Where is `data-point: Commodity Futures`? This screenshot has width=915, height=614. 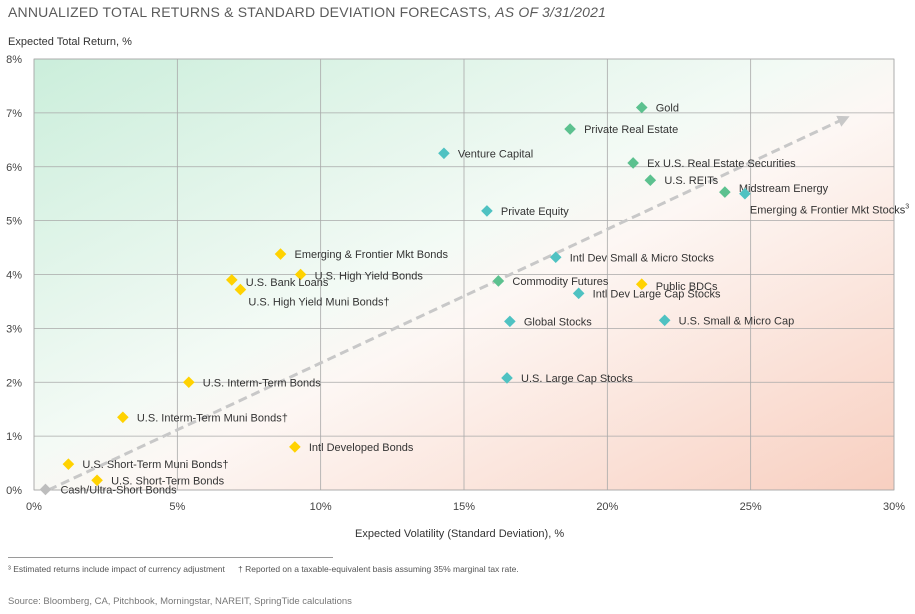 data-point: Commodity Futures is located at coordinates (550, 281).